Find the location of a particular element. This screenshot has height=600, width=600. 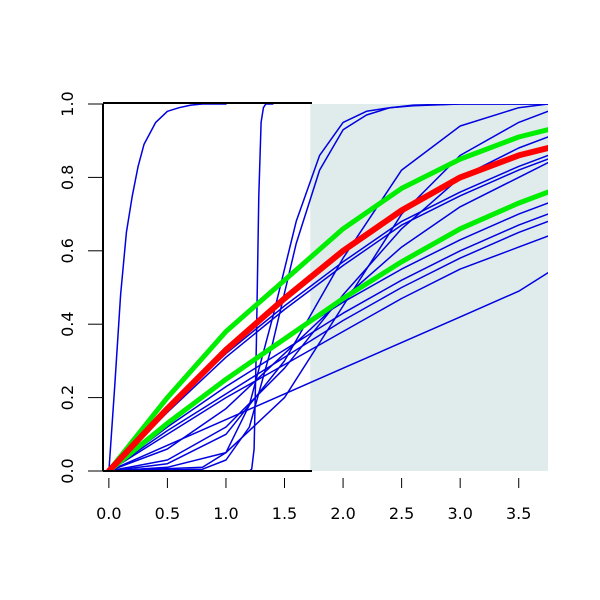

y-tick-label: 0.4 is located at coordinates (67, 323).